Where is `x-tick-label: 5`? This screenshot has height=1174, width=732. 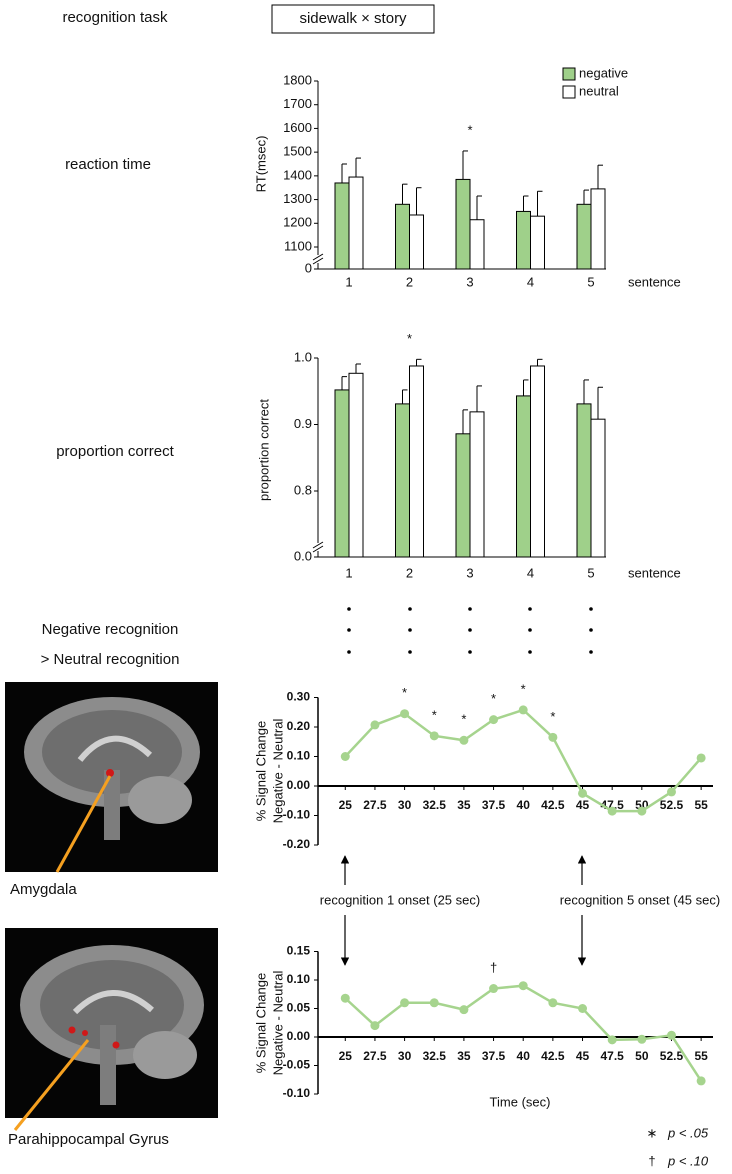 x-tick-label: 5 is located at coordinates (590, 281).